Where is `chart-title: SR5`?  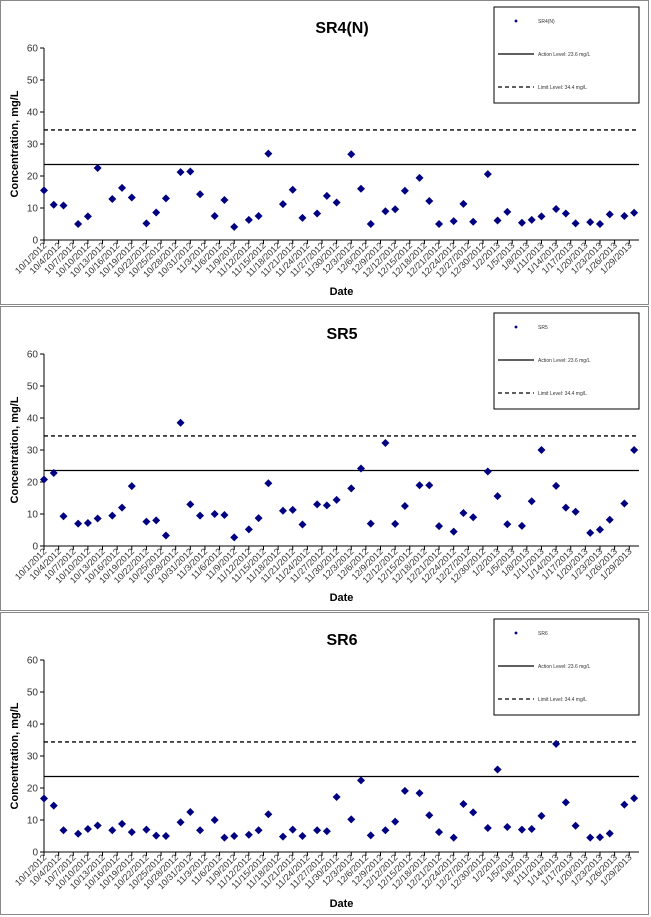 chart-title: SR5 is located at coordinates (341, 334).